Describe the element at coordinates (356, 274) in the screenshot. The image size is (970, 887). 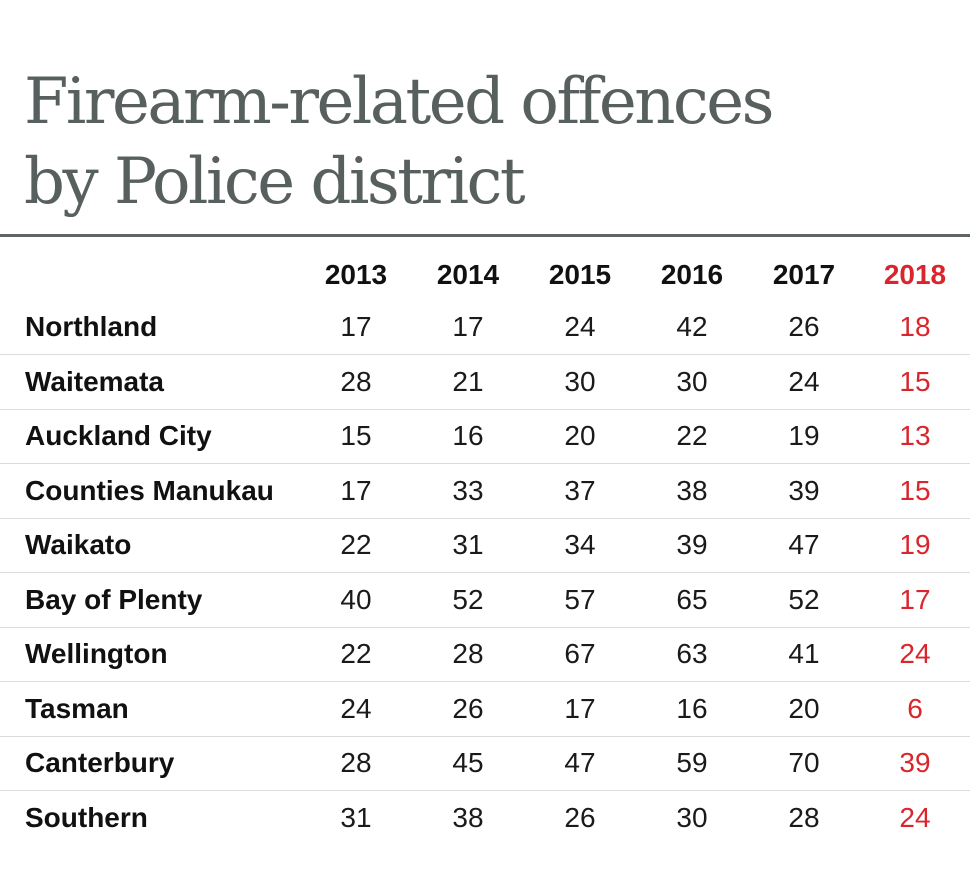
I see `year-header-2013: 2013` at that location.